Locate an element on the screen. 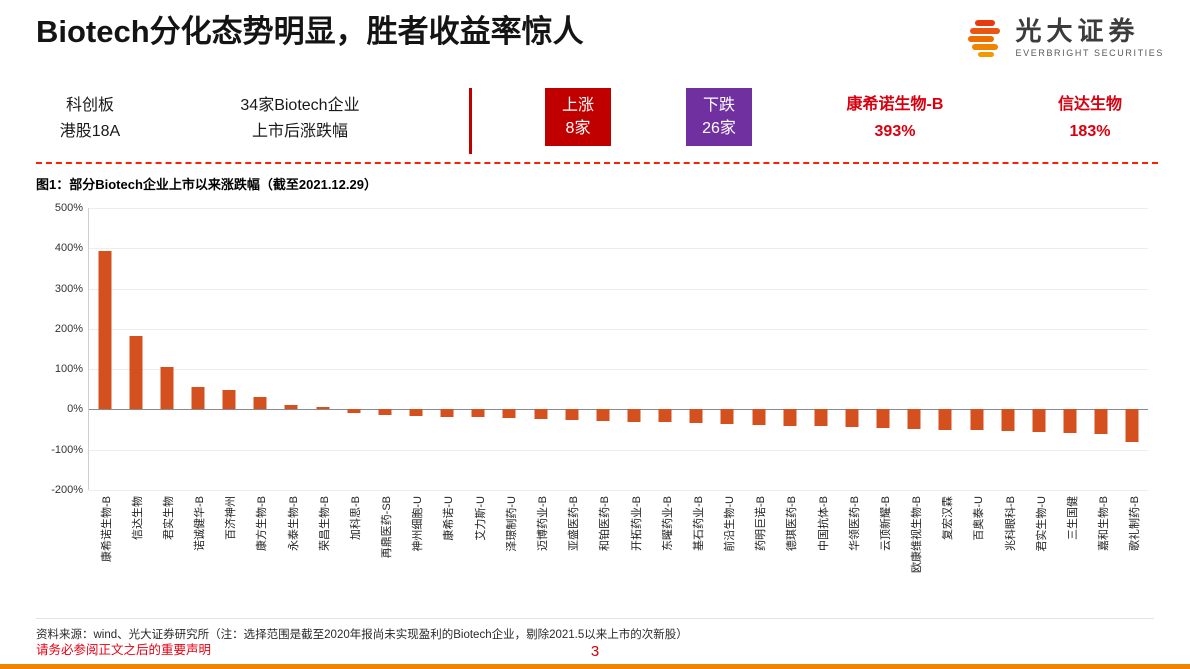 This screenshot has height=669, width=1190. scope-line2: 上市后涨跌幅 is located at coordinates (299, 132).